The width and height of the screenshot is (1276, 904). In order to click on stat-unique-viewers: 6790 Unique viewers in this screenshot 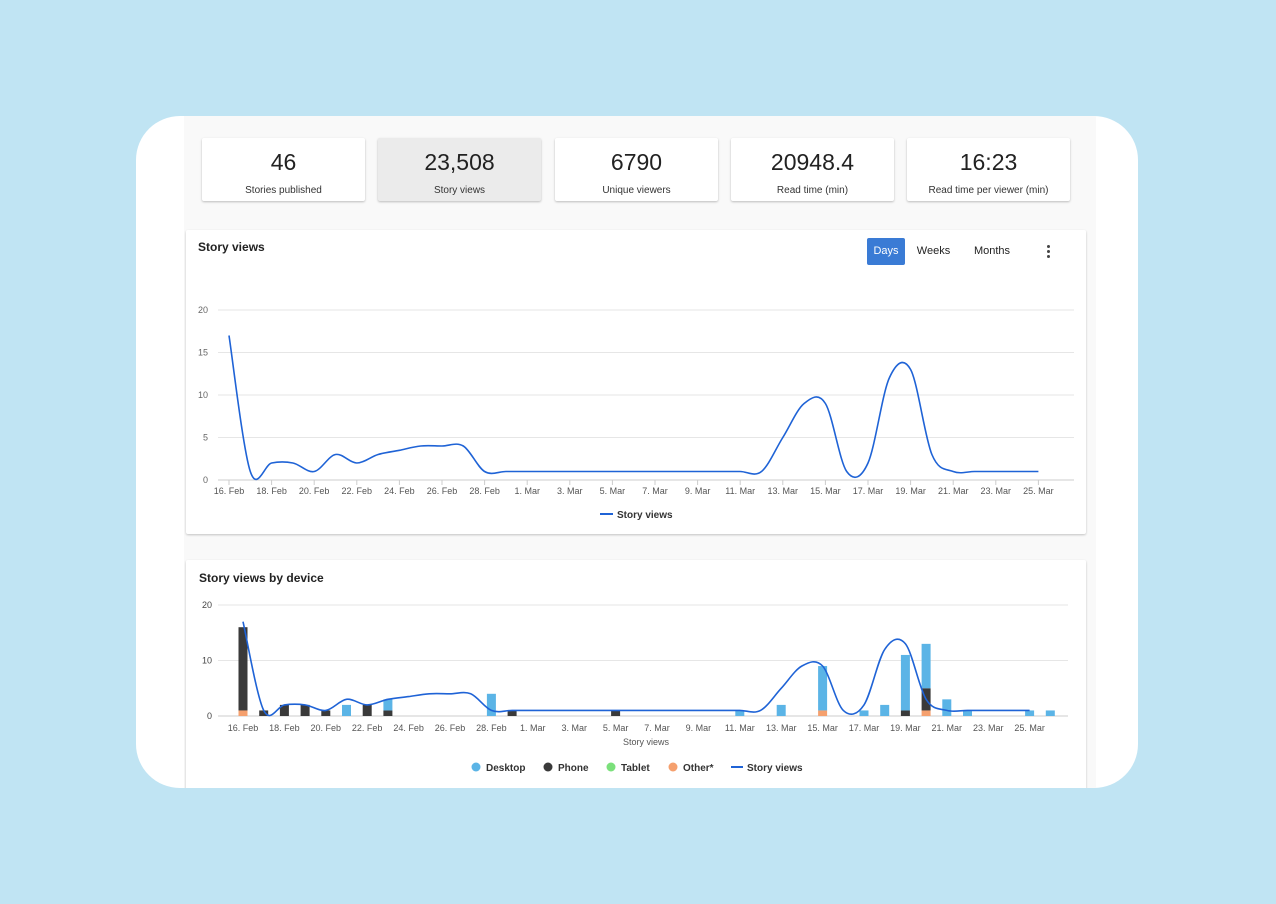, I will do `click(636, 169)`.